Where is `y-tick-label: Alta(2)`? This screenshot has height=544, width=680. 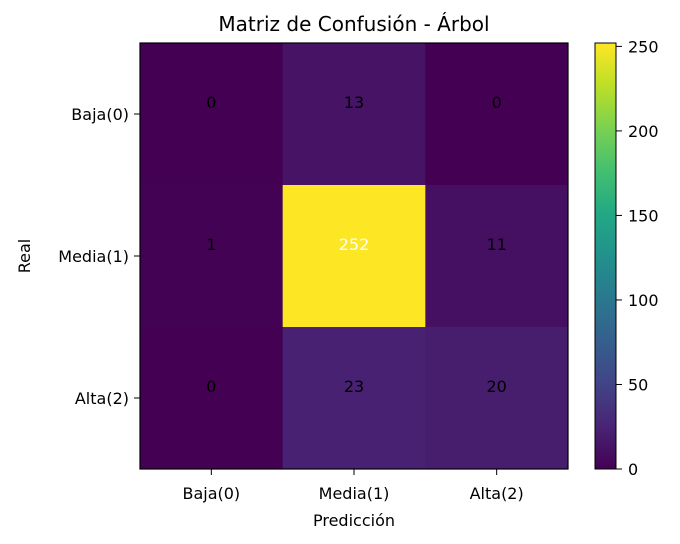 y-tick-label: Alta(2) is located at coordinates (102, 398).